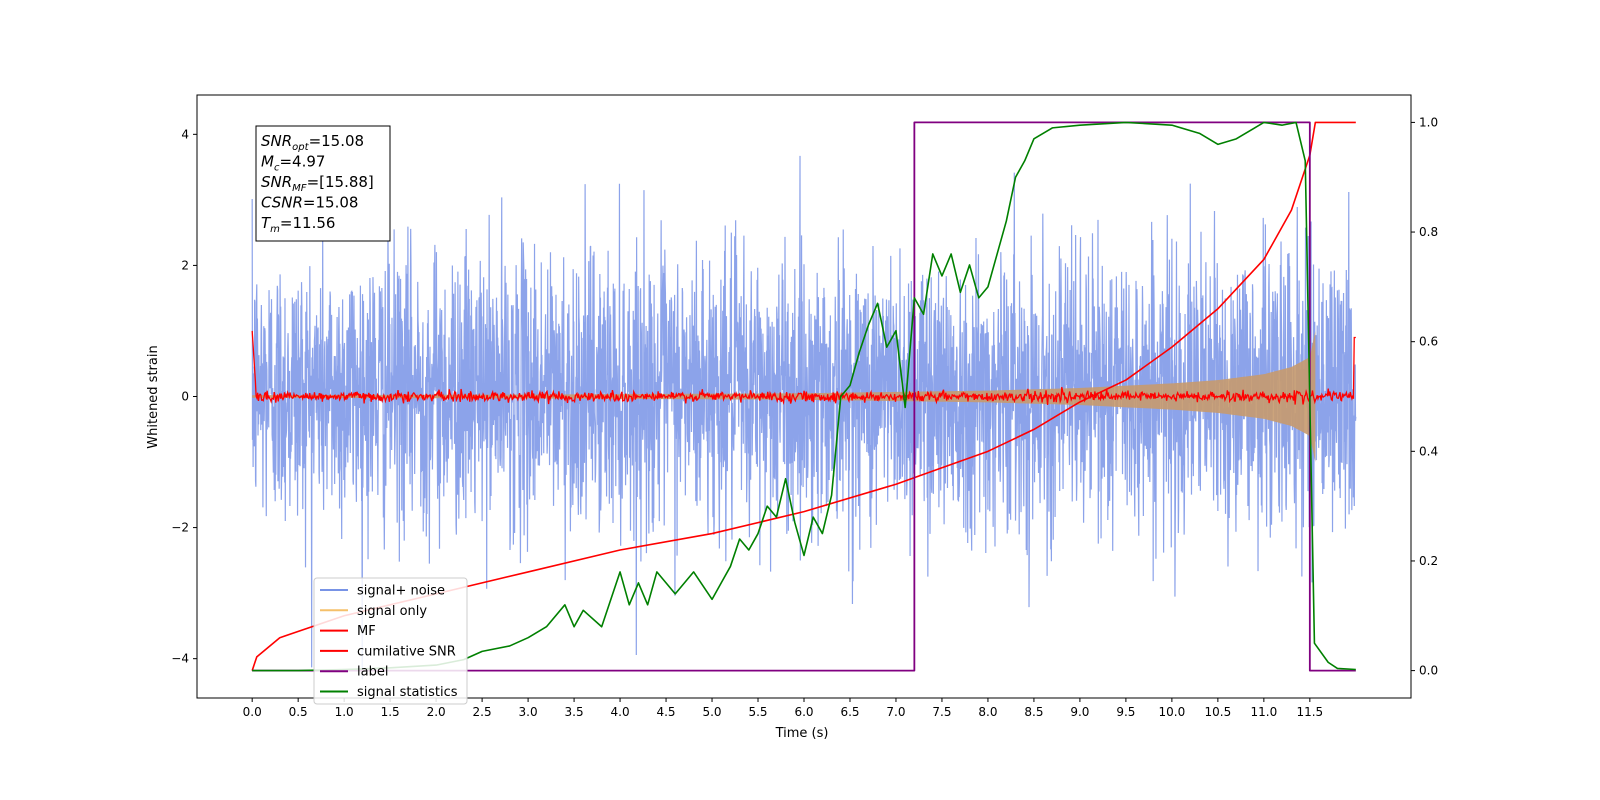  I want to click on x-tick-label: 8.5, so click(1033, 712).